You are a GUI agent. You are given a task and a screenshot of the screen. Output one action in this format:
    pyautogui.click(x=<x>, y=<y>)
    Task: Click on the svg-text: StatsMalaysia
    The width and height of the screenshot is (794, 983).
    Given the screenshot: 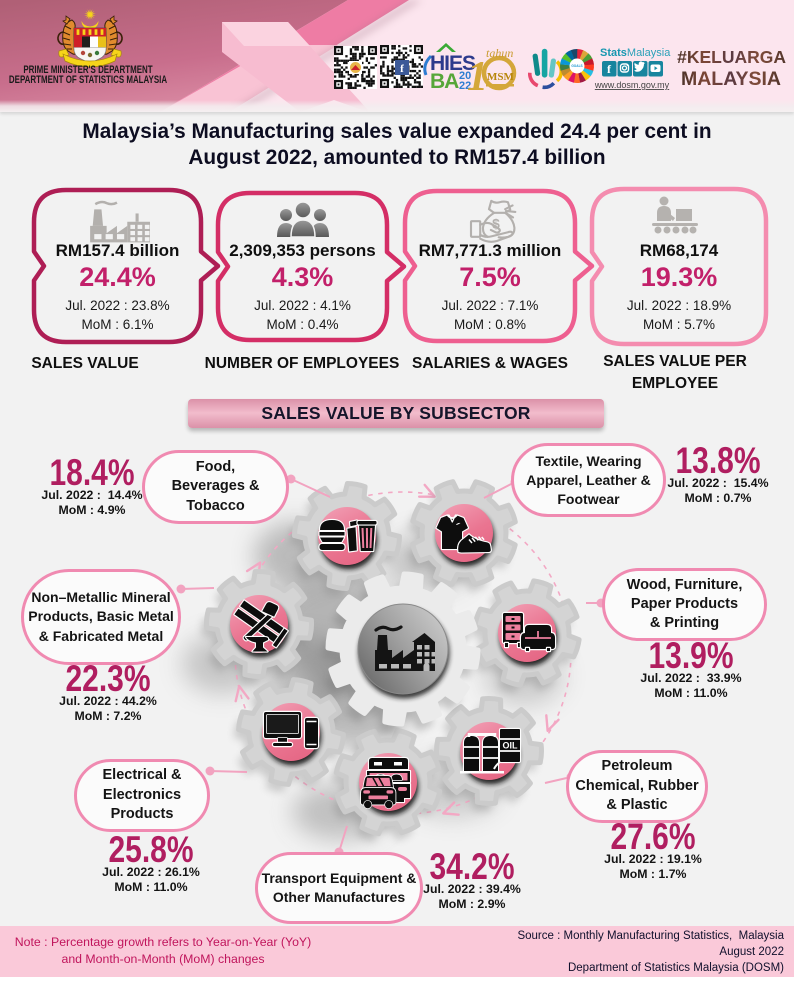 What is the action you would take?
    pyautogui.click(x=635, y=53)
    